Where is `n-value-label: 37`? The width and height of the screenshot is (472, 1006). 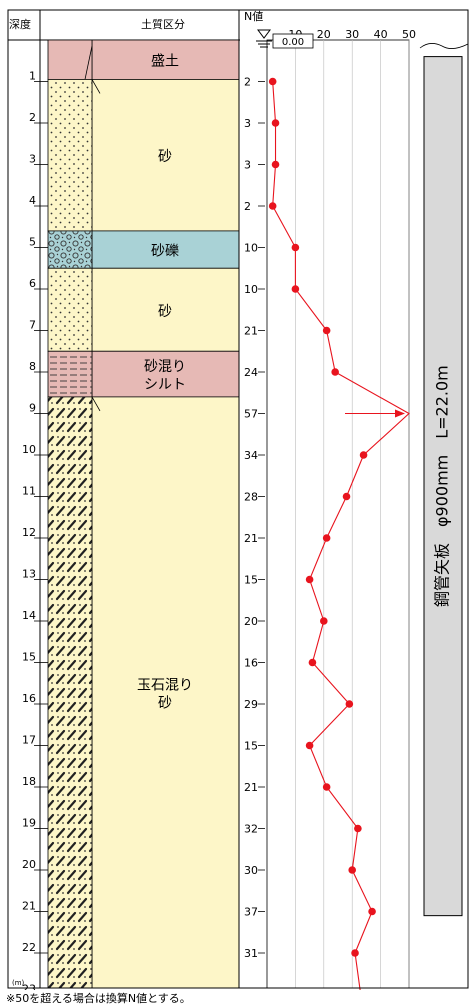 n-value-label: 37 is located at coordinates (251, 912).